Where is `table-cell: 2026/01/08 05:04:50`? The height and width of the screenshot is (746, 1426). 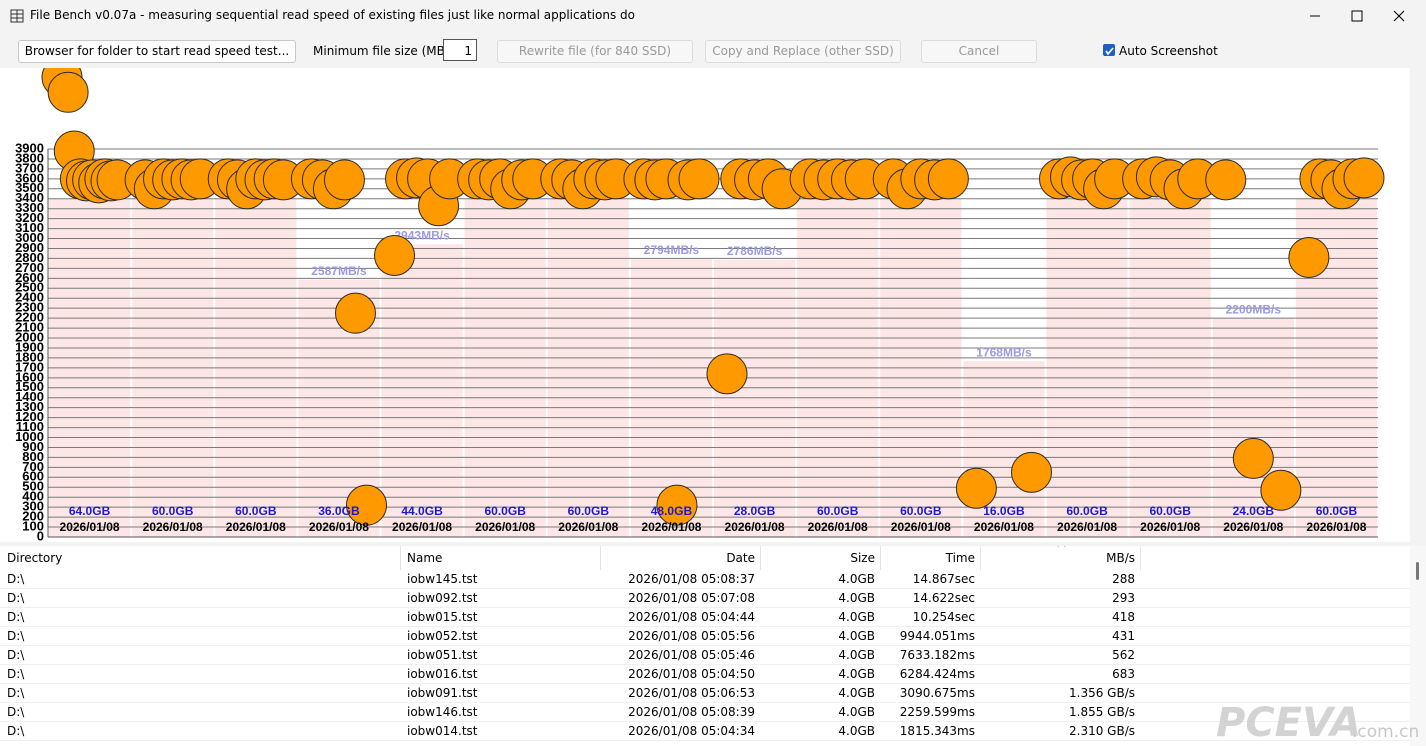
table-cell: 2026/01/08 05:04:50 is located at coordinates (677, 674).